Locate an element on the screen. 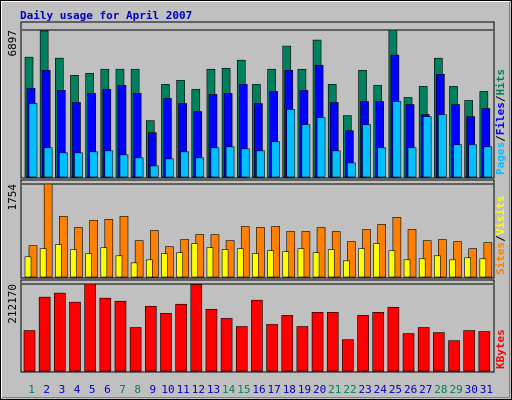  legend-entry: Pages is located at coordinates (500, 158).